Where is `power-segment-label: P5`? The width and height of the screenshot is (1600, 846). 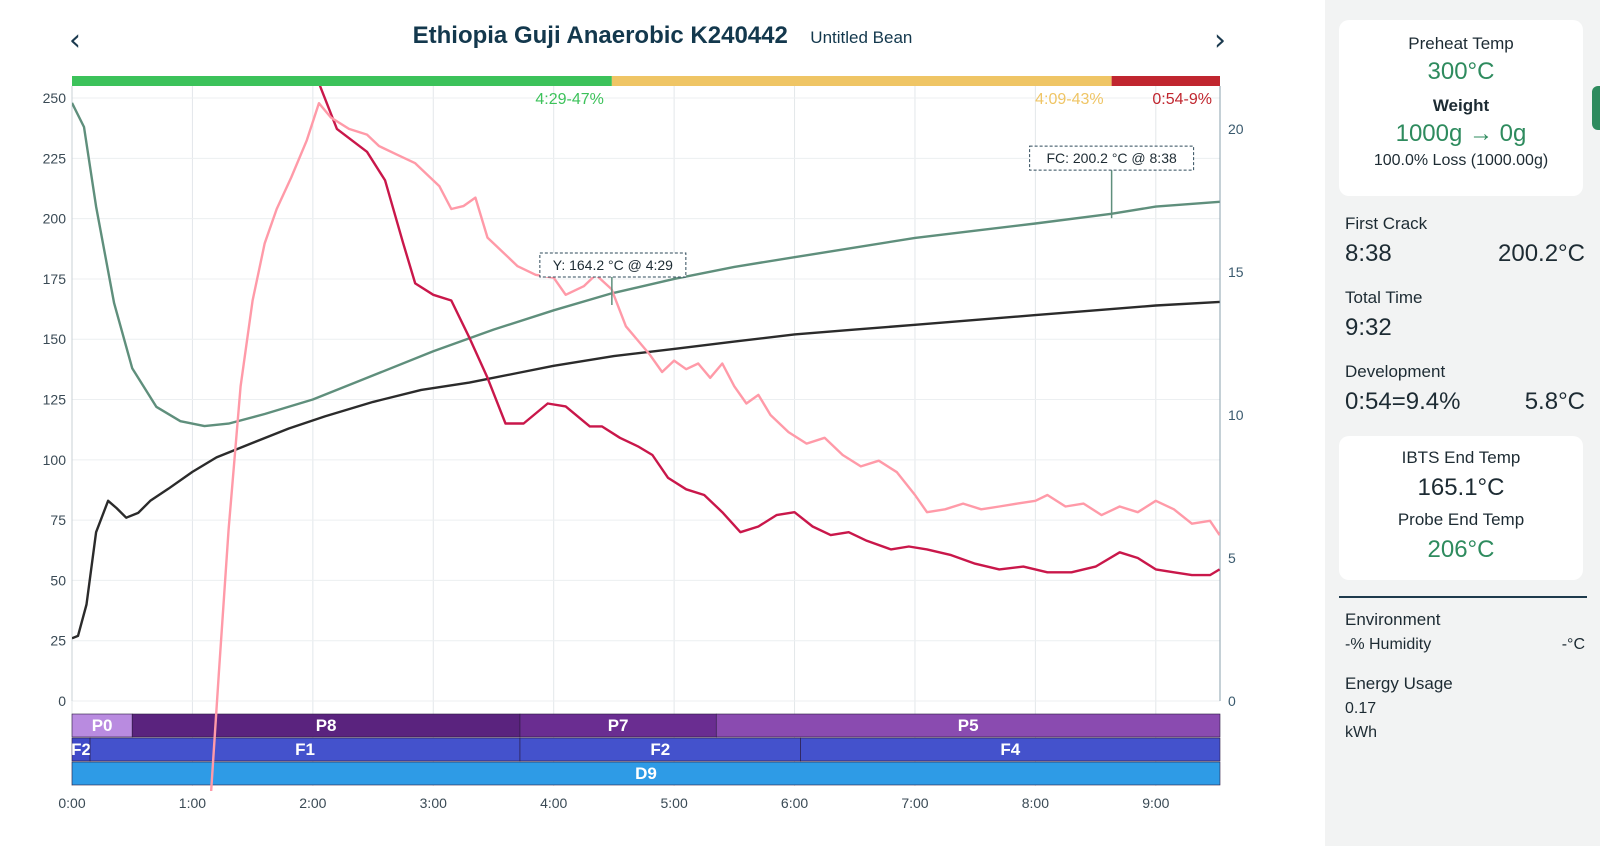
power-segment-label: P5 is located at coordinates (968, 725).